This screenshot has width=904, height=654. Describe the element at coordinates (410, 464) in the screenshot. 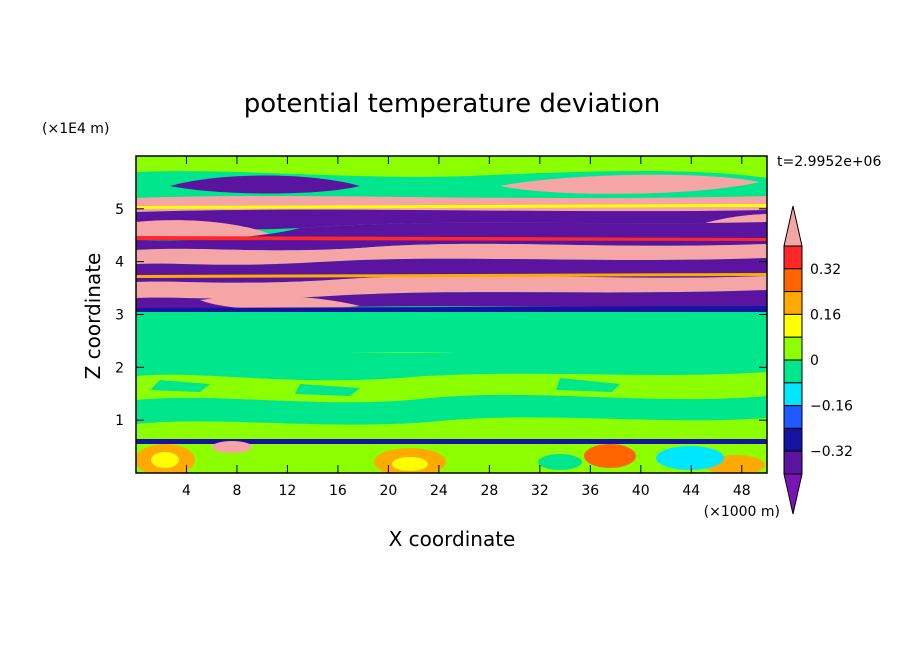

I see `surface-warm-3b` at that location.